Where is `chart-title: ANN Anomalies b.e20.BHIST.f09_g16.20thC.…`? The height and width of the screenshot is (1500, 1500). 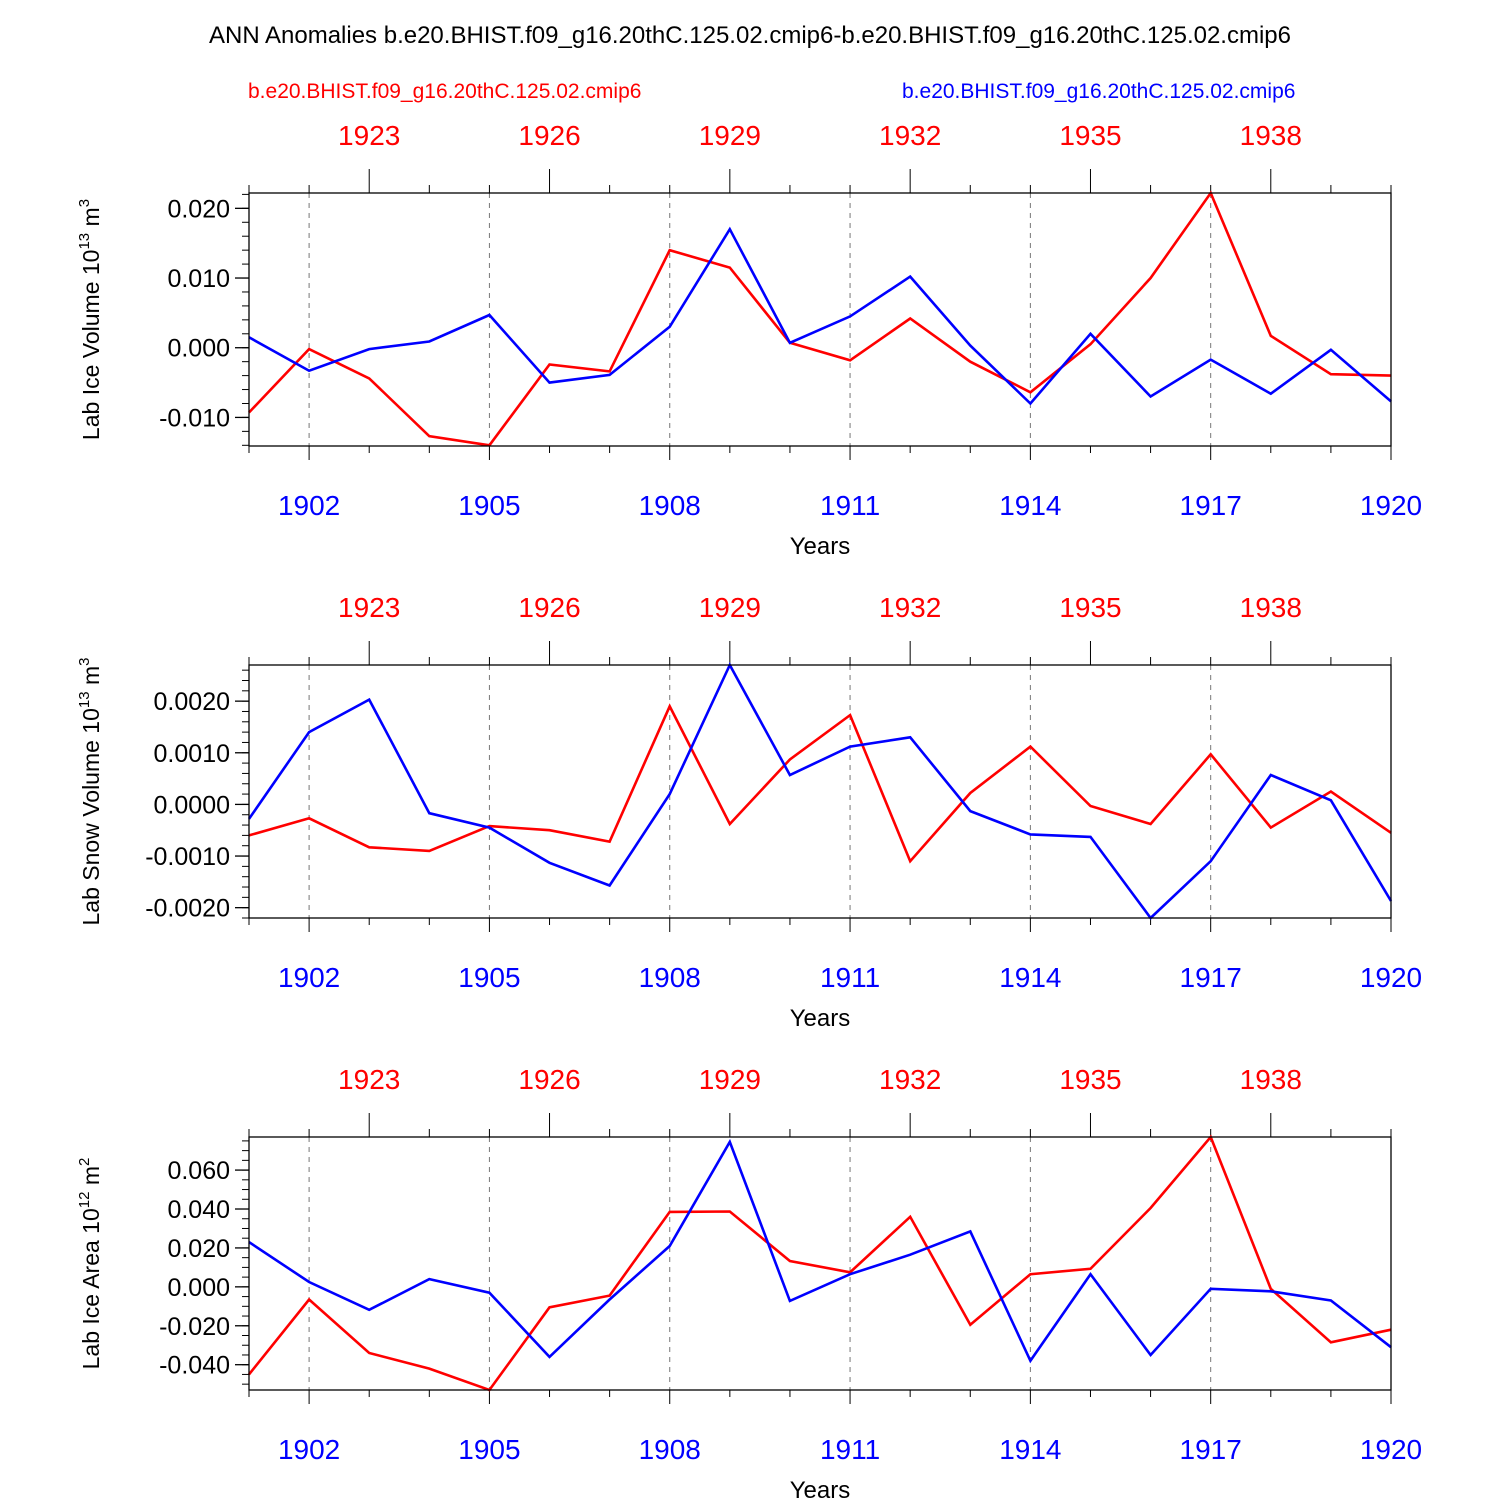
chart-title: ANN Anomalies b.e20.BHIST.f09_g16.20thC.… is located at coordinates (749, 35).